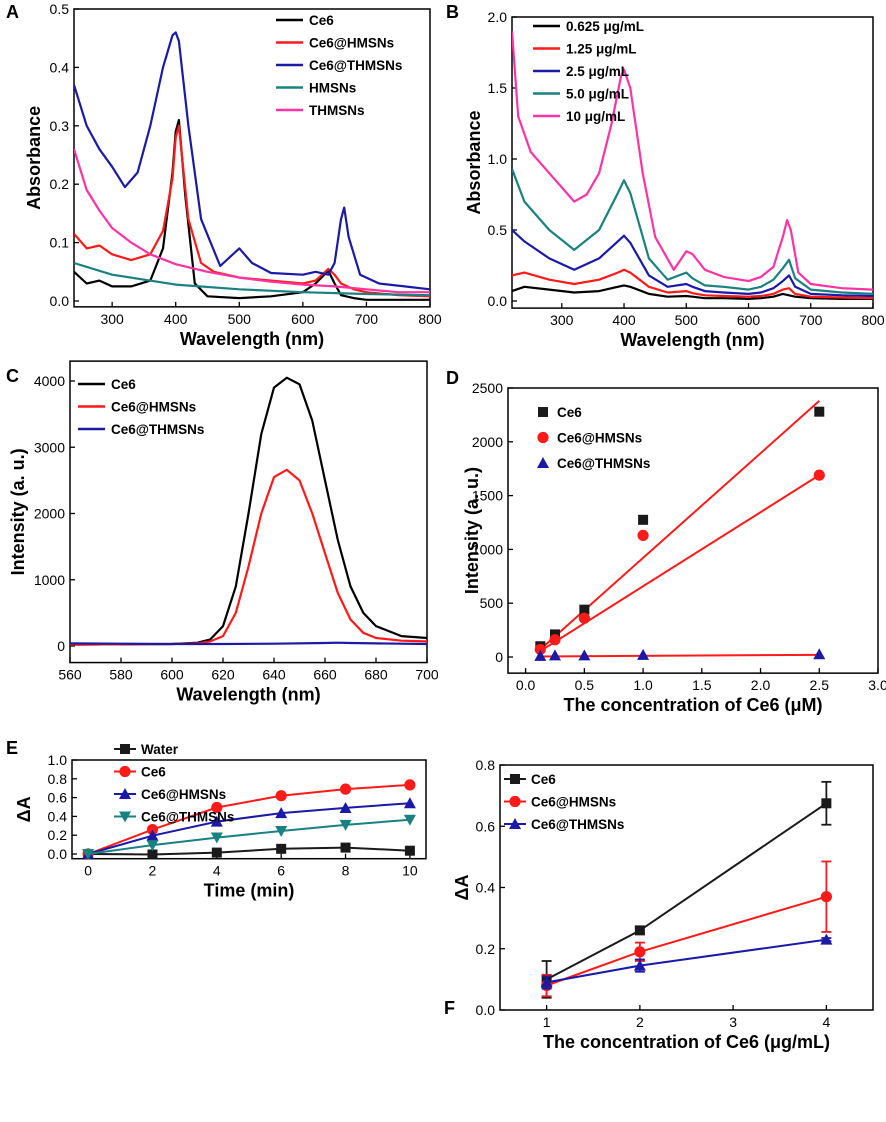 This screenshot has width=886, height=1122. What do you see at coordinates (547, 1022) in the screenshot?
I see `x-tick-label: 1` at bounding box center [547, 1022].